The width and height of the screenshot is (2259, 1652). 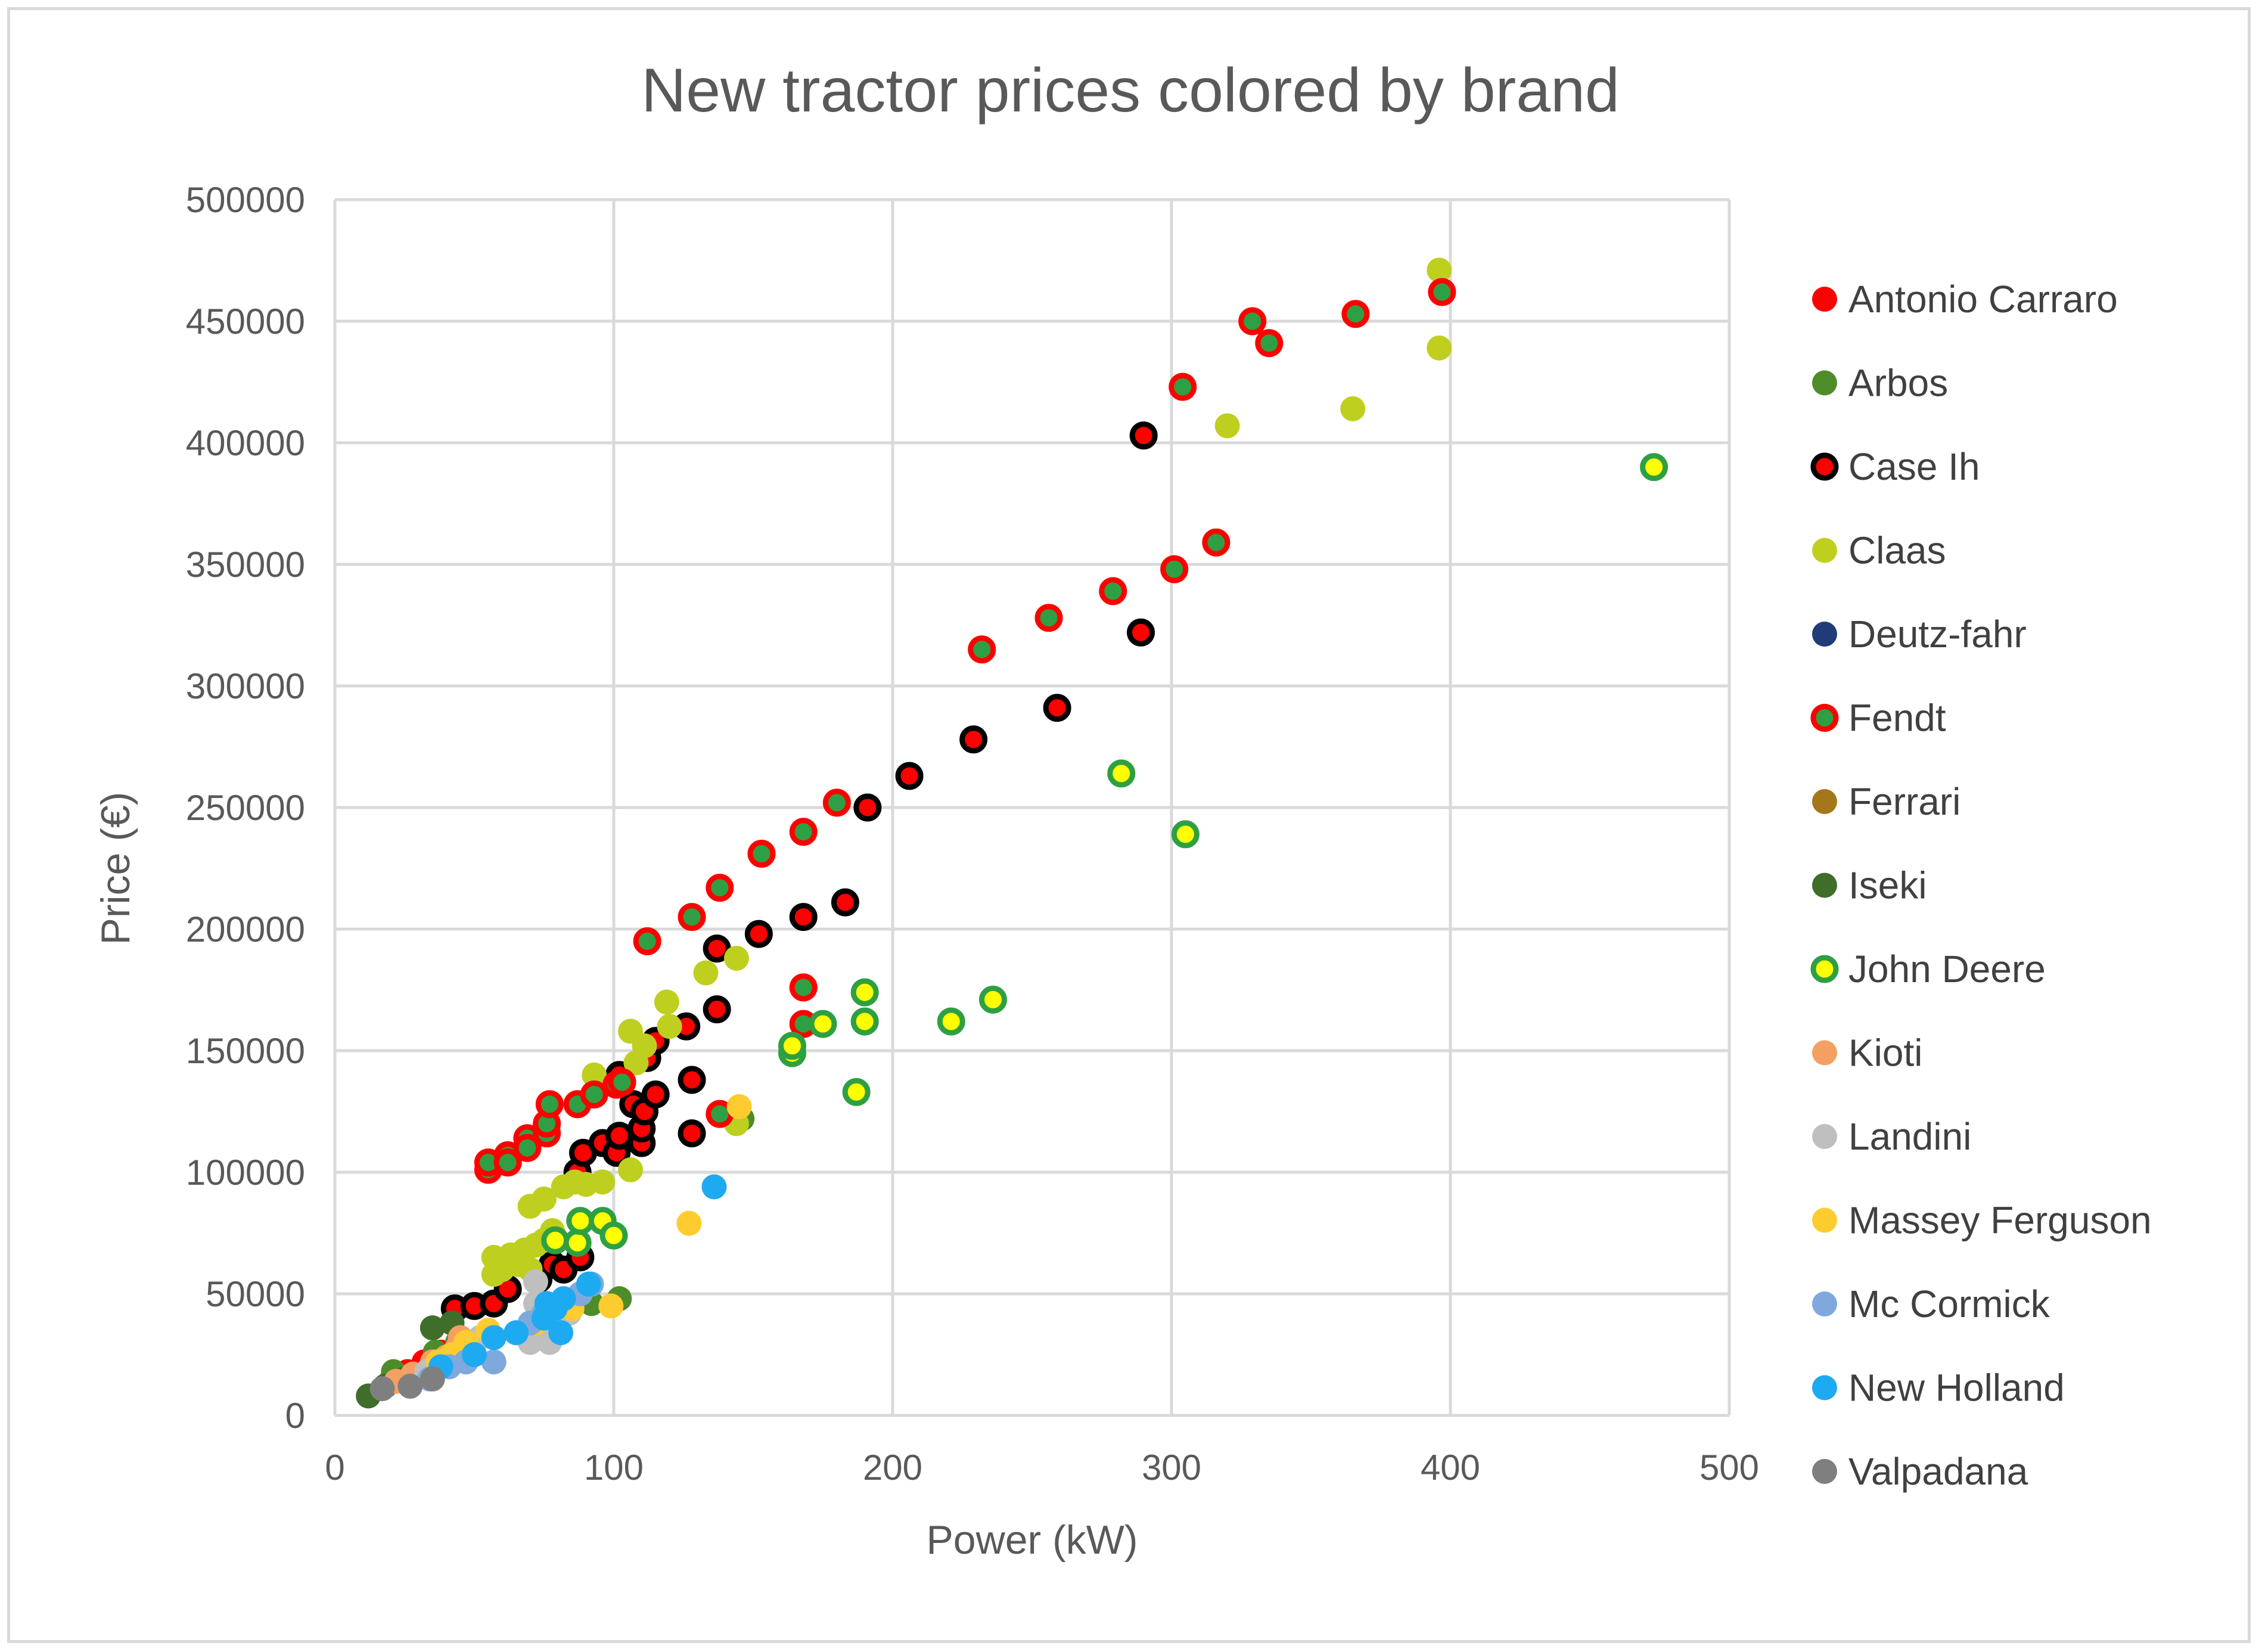 What do you see at coordinates (614, 1468) in the screenshot?
I see `x-tick-label: 100` at bounding box center [614, 1468].